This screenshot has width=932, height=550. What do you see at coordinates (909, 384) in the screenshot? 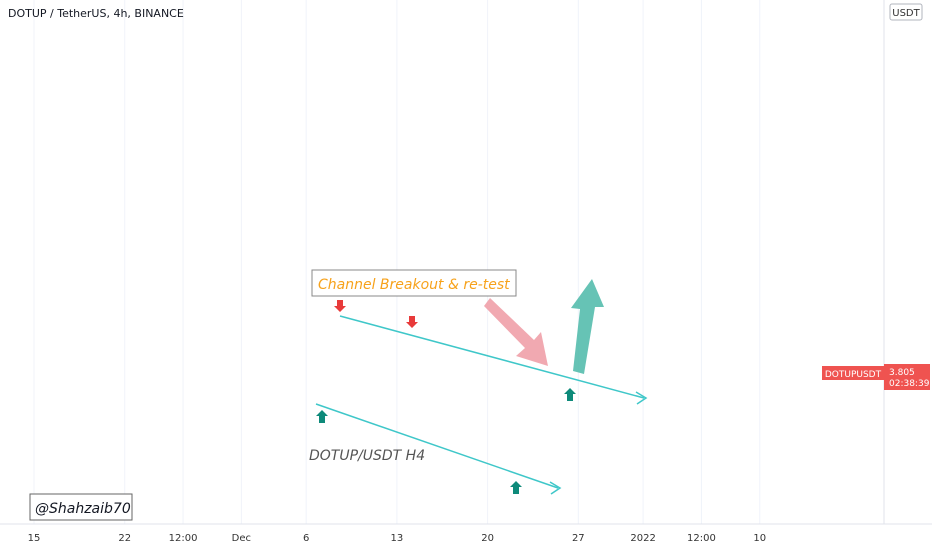
I see `last-price-countdown: 02:38:39` at bounding box center [909, 384].